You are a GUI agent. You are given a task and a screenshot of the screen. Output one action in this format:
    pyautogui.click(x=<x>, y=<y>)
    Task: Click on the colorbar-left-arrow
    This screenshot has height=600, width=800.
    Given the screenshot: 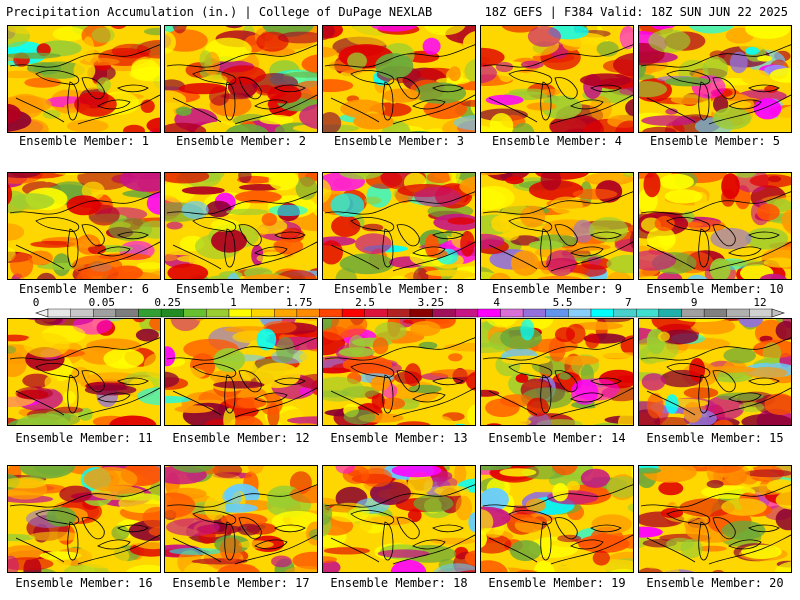 What is the action you would take?
    pyautogui.click(x=42, y=313)
    